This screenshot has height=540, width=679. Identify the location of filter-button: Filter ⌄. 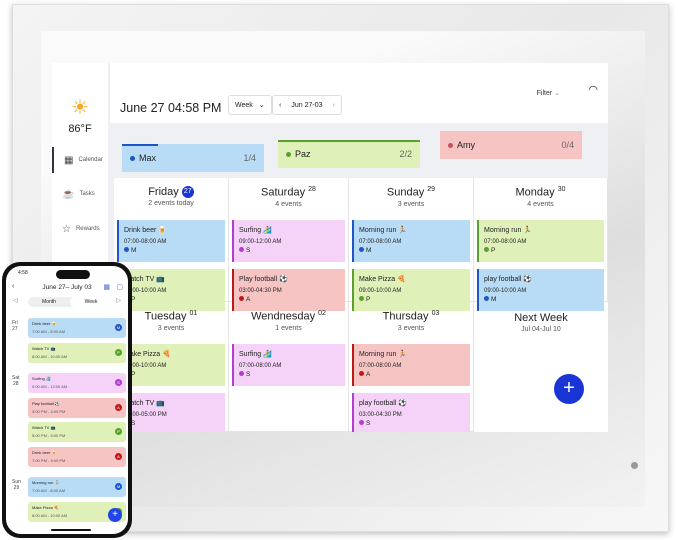
(548, 93).